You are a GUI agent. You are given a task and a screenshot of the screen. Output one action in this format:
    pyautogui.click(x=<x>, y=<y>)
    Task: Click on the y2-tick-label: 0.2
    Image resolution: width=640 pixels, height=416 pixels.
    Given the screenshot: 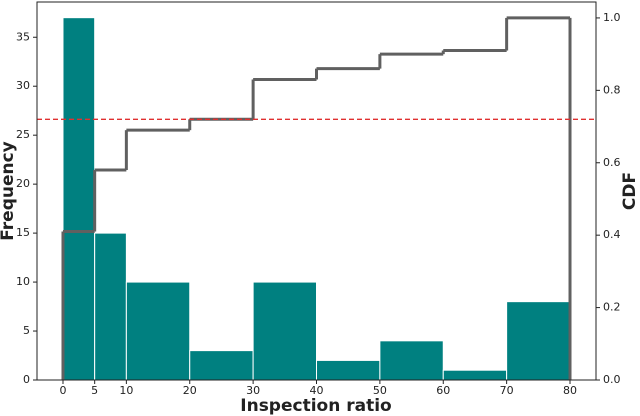 What is the action you would take?
    pyautogui.click(x=612, y=307)
    